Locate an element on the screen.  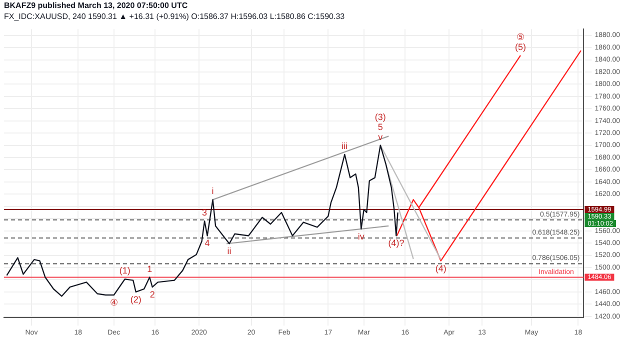
annotation: (5) is located at coordinates (520, 47).